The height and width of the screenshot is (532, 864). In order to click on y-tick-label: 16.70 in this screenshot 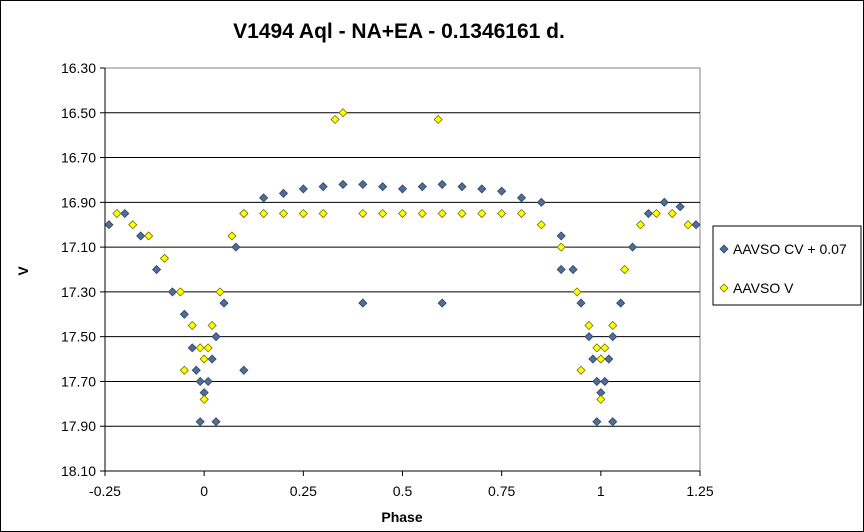, I will do `click(78, 158)`.